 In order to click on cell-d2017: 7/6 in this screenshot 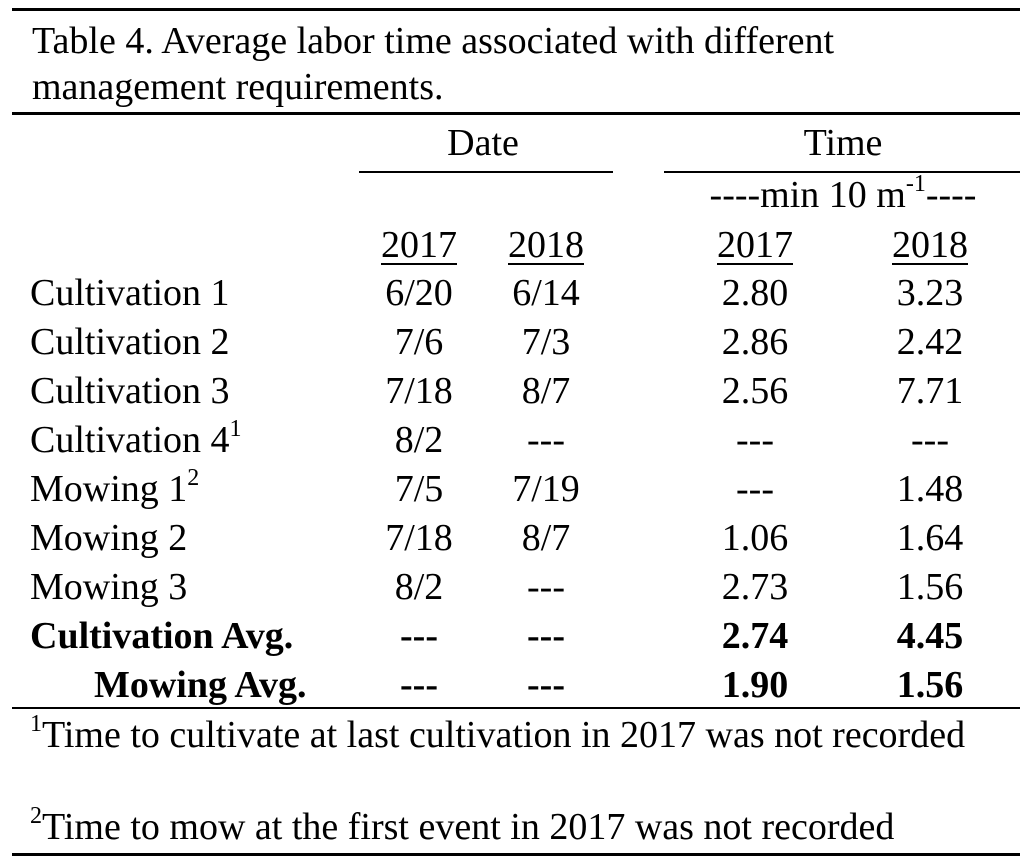, I will do `click(419, 342)`.